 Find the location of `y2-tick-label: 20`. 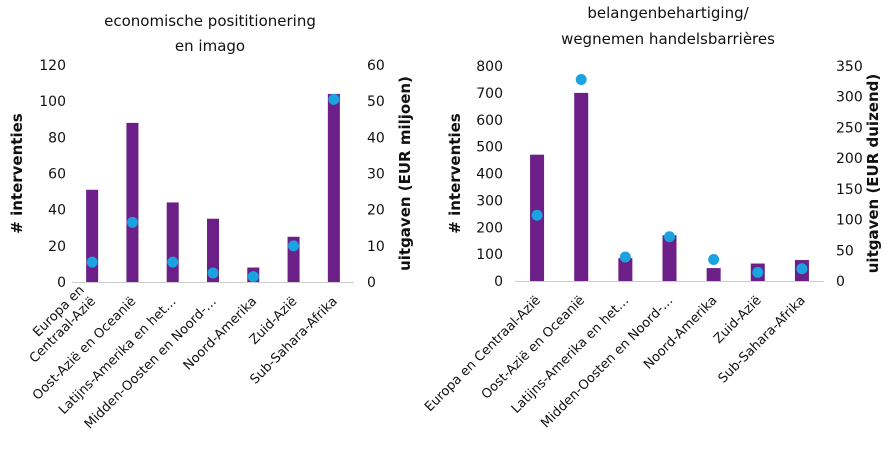

y2-tick-label: 20 is located at coordinates (376, 211).